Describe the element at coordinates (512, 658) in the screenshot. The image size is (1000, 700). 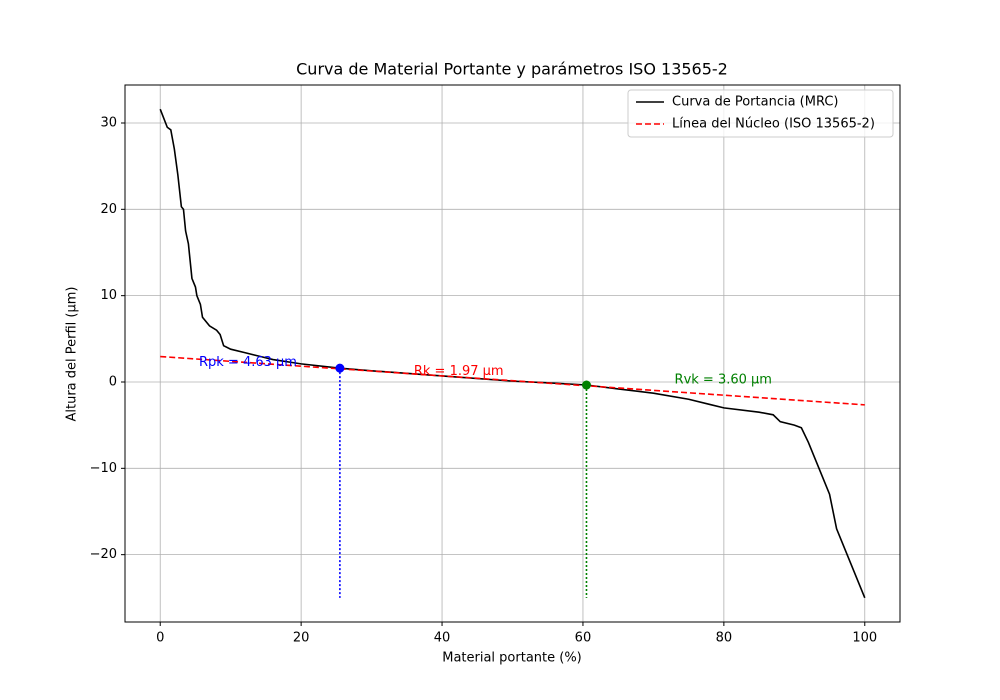
I see `x-axis-label: Material portante (%)` at that location.